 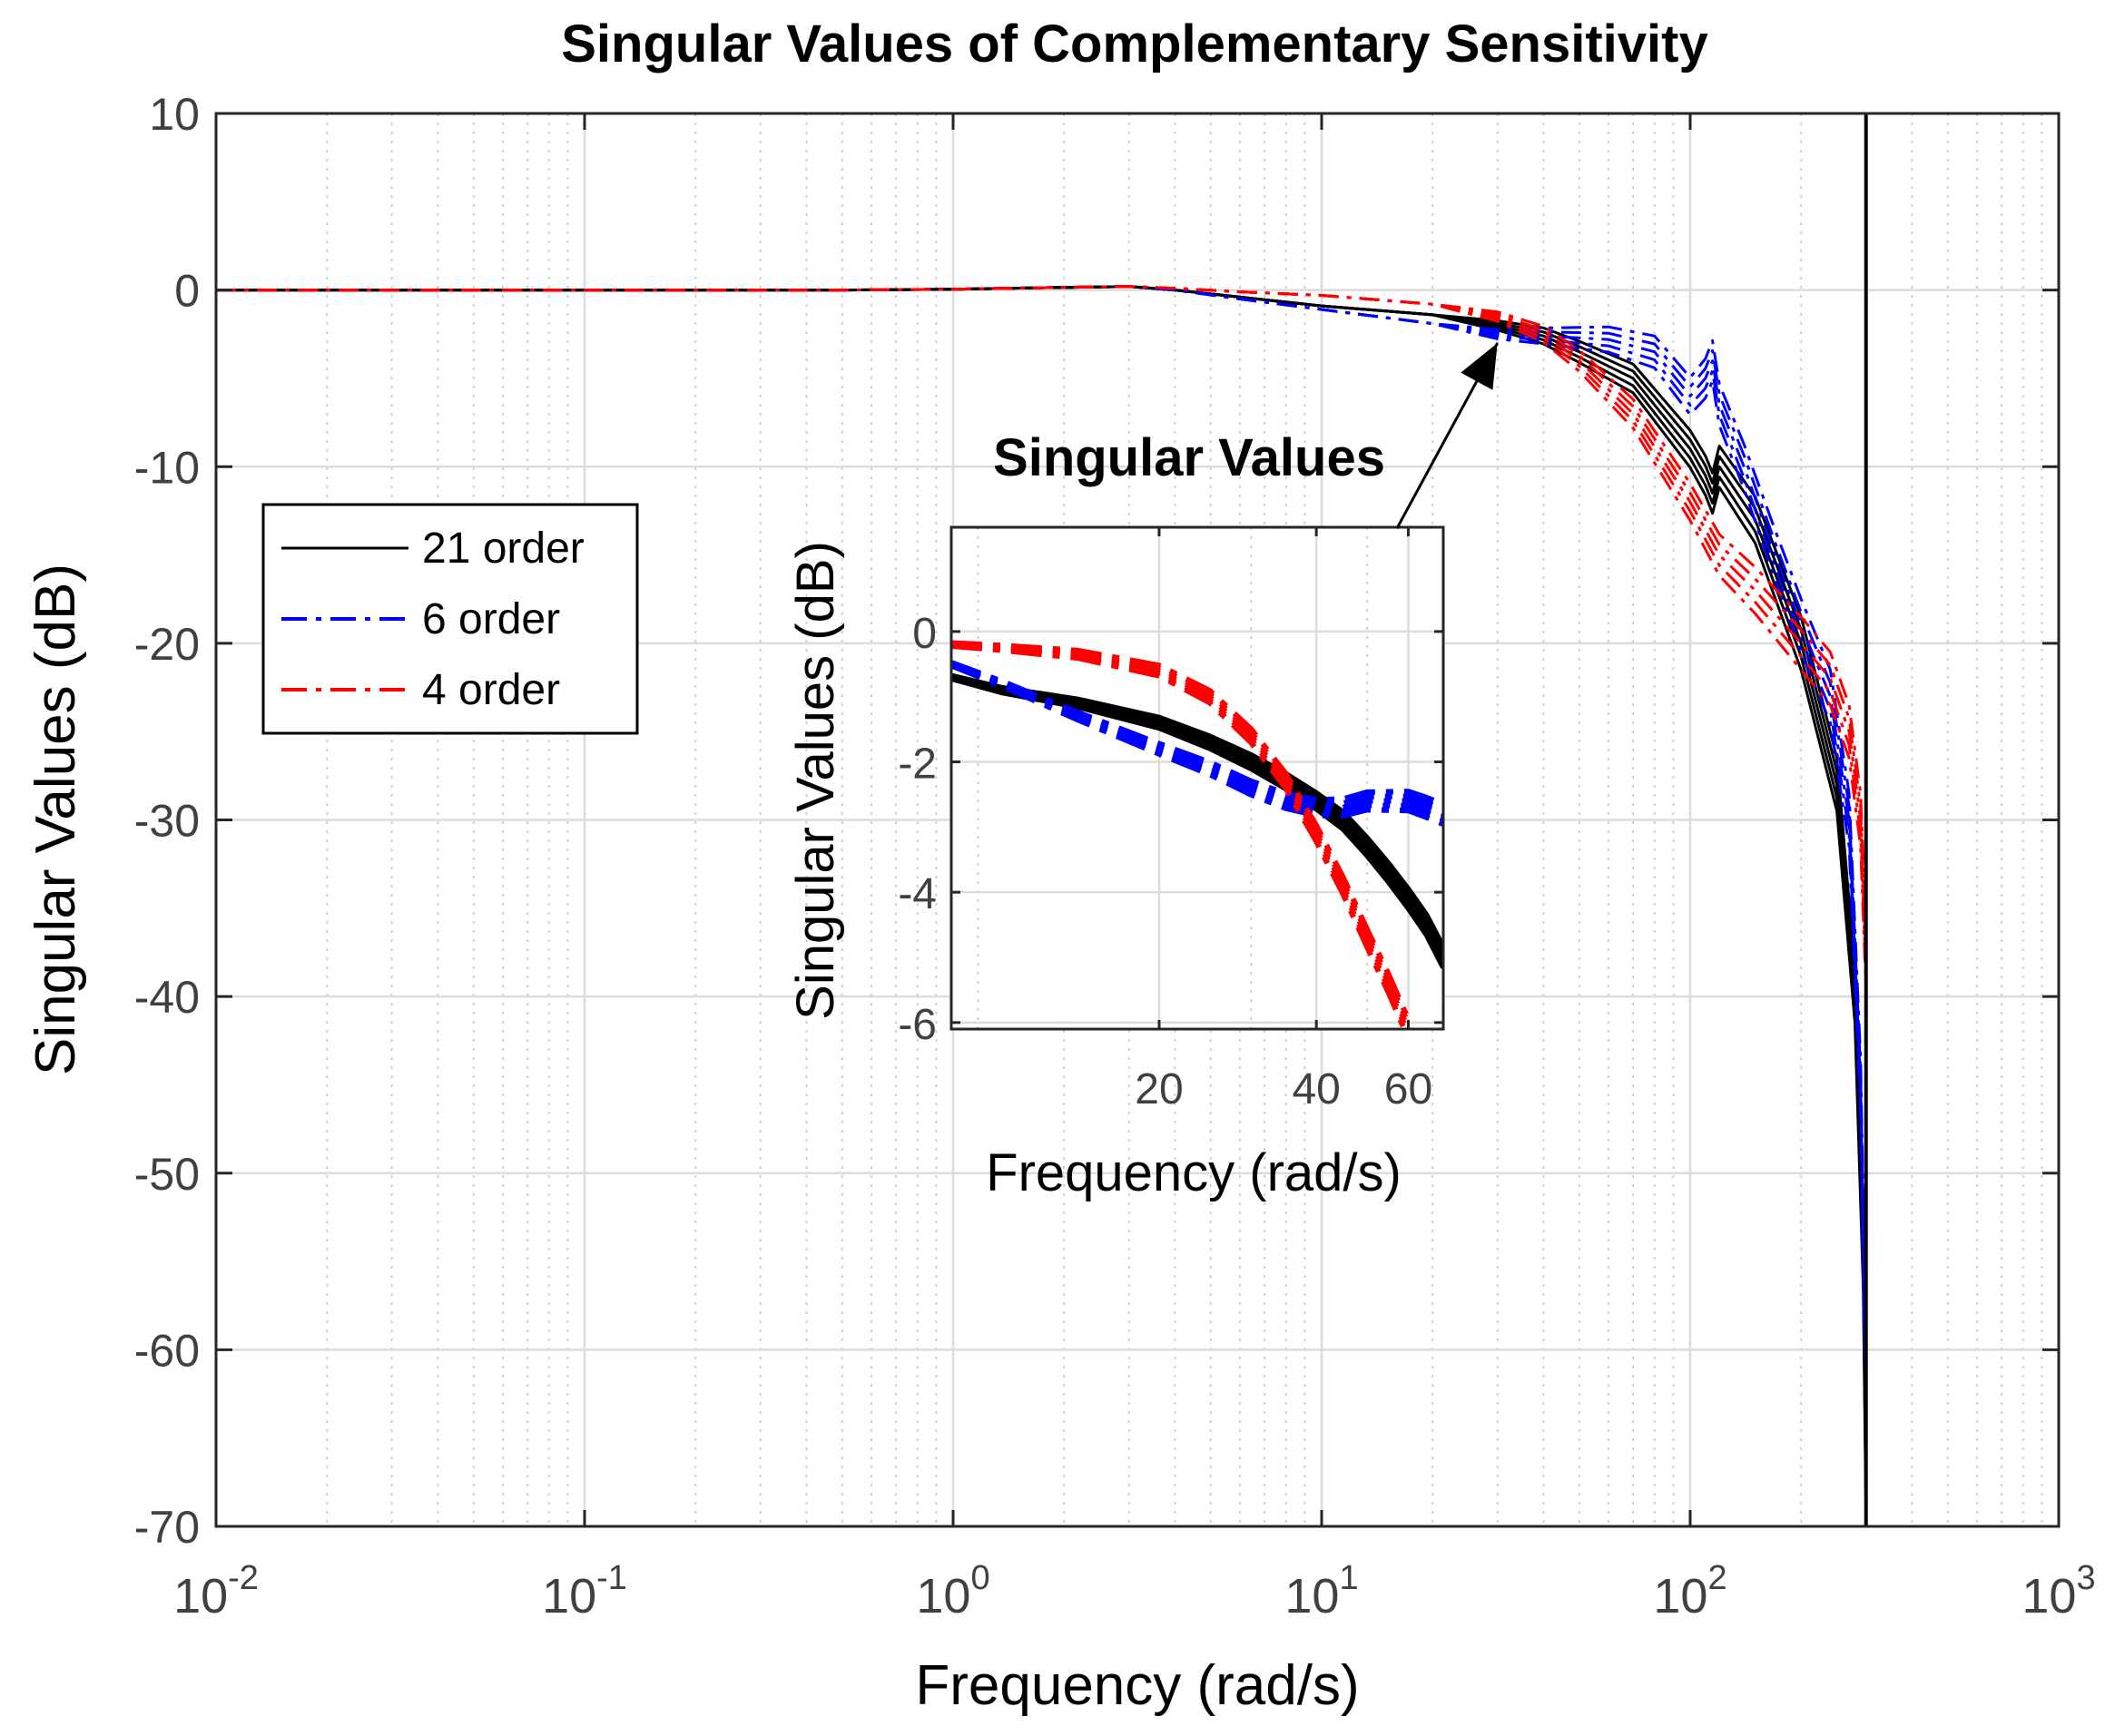 What do you see at coordinates (611, 1578) in the screenshot?
I see `tick-exponent: -1` at bounding box center [611, 1578].